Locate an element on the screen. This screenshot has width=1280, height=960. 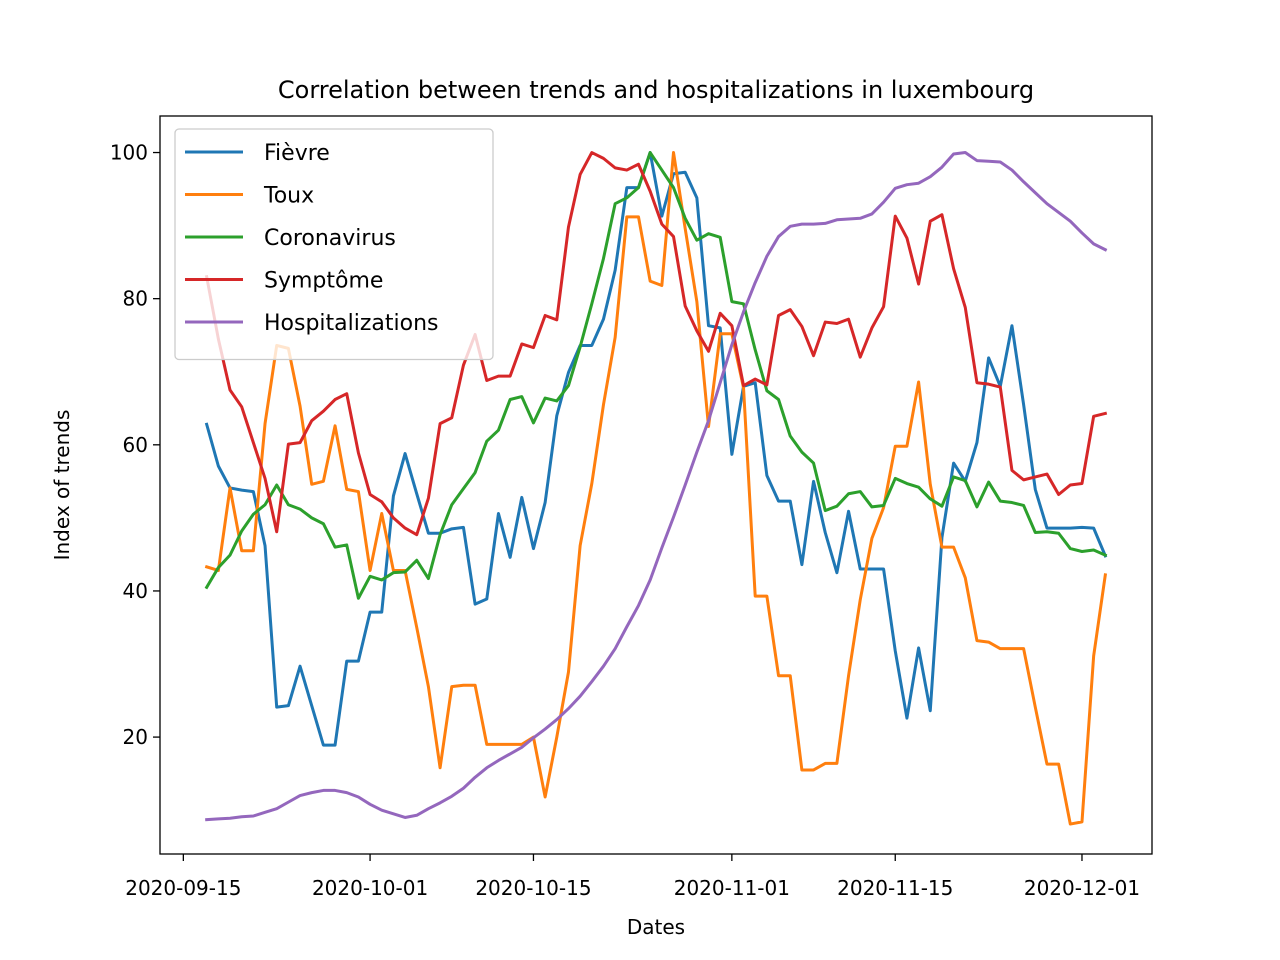
legend-label-symptome: Symptôme is located at coordinates (323, 281).